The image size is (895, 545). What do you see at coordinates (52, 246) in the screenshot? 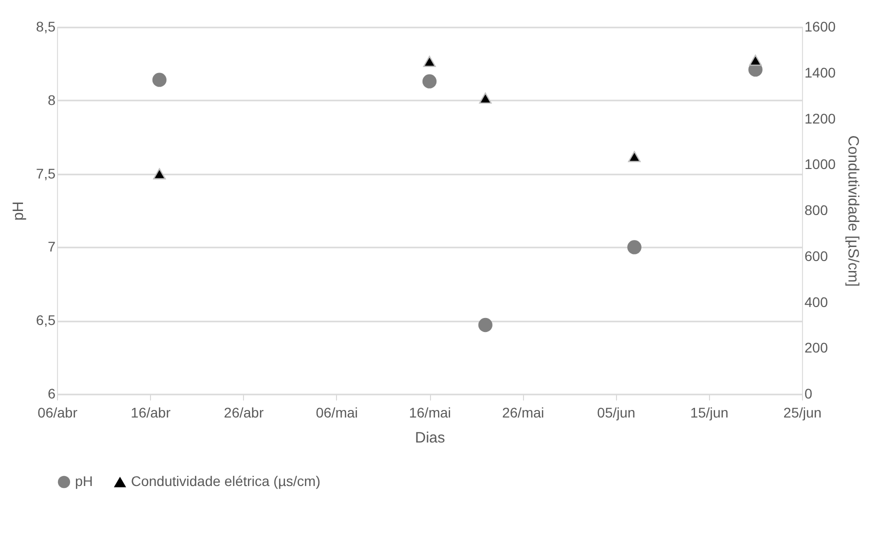
I see `y-tick-label: 7` at bounding box center [52, 246].